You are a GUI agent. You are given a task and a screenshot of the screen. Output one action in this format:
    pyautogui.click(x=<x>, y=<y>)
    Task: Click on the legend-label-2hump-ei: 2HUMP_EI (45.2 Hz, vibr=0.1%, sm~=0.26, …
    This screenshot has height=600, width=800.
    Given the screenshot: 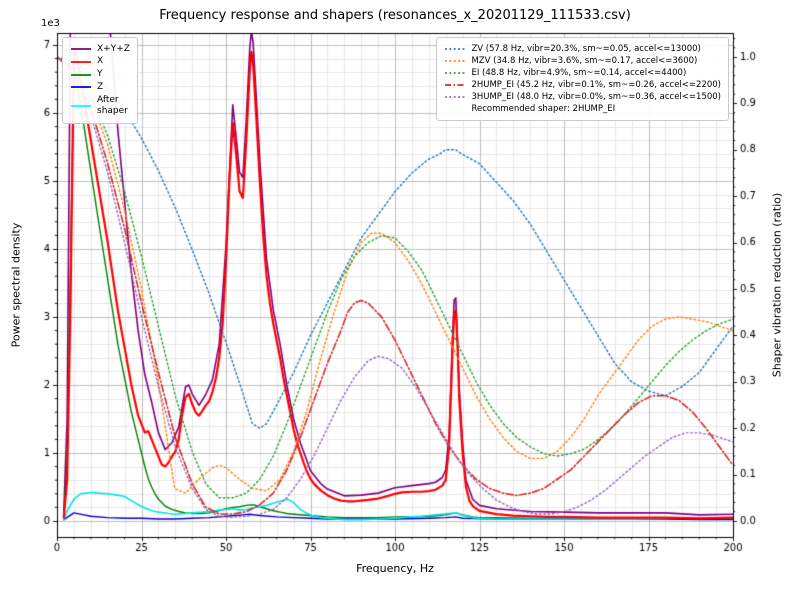 What is the action you would take?
    pyautogui.click(x=596, y=84)
    